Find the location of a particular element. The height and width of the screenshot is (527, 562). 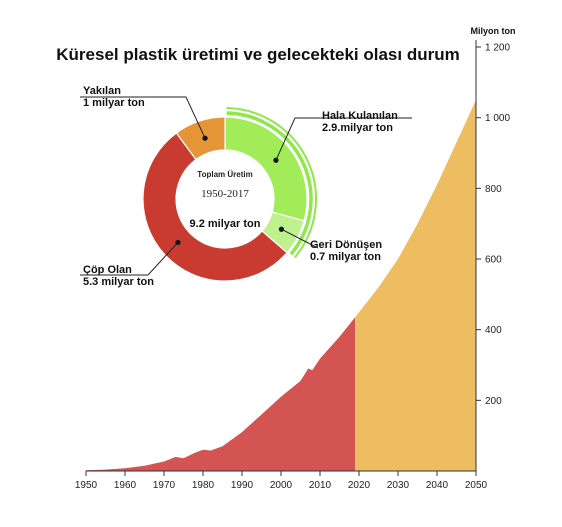

donut-center-years: 1950-2017 is located at coordinates (225, 194).